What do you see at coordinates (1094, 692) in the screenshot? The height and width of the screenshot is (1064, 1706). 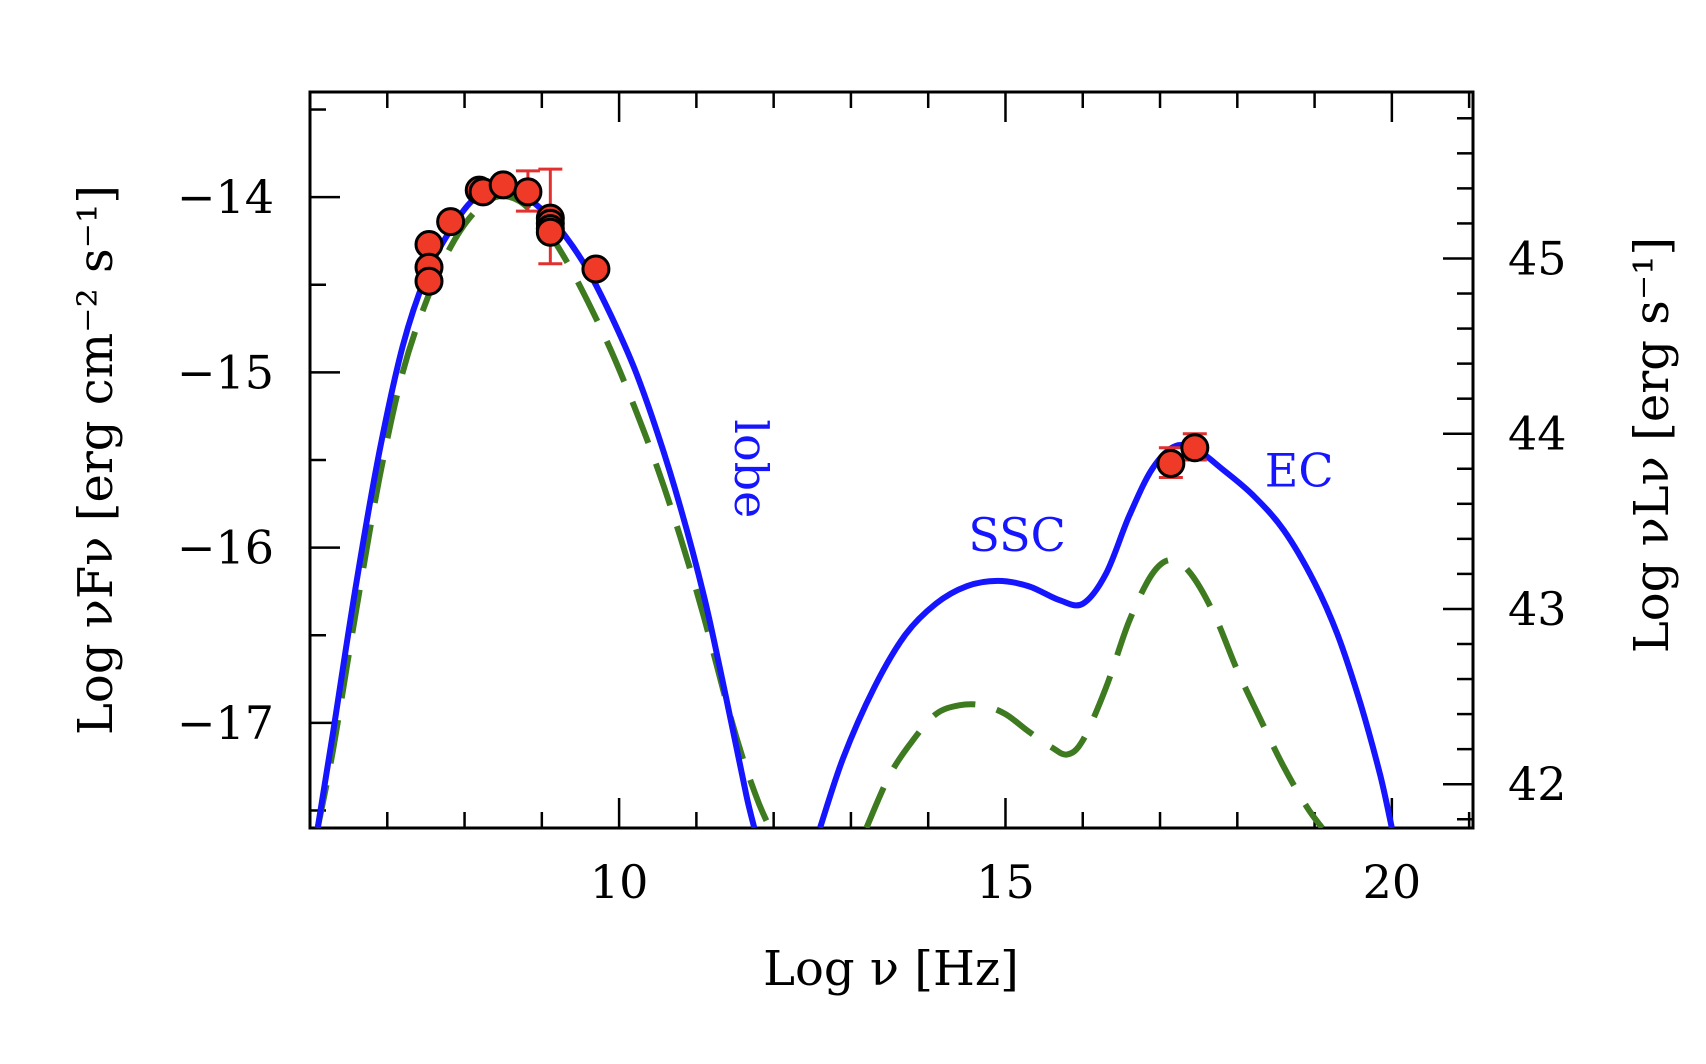 I see `dashed-component-curve` at bounding box center [1094, 692].